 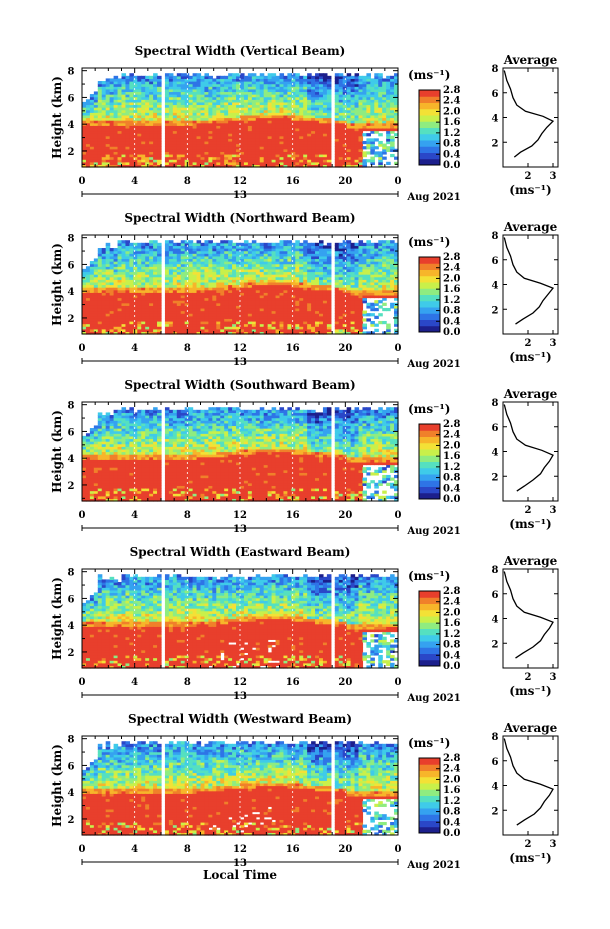 What do you see at coordinates (240, 682) in the screenshot?
I see `x-tick-label: 12` at bounding box center [240, 682].